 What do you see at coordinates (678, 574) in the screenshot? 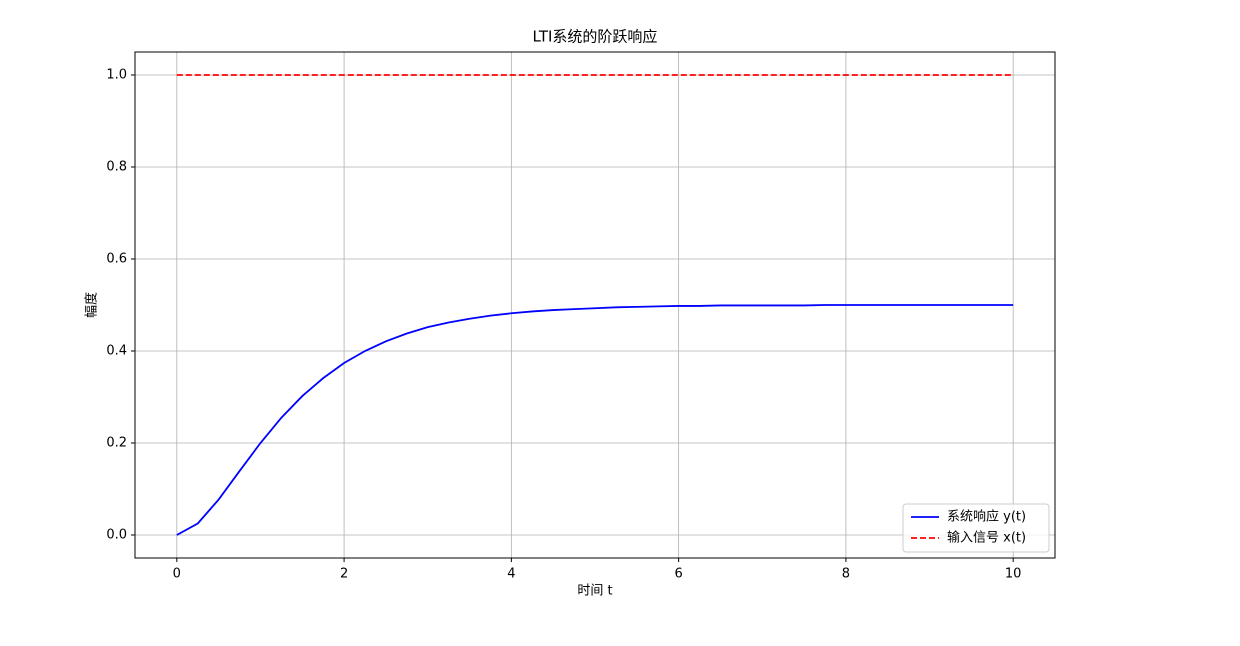
I see `x-tick-label: 6` at bounding box center [678, 574].